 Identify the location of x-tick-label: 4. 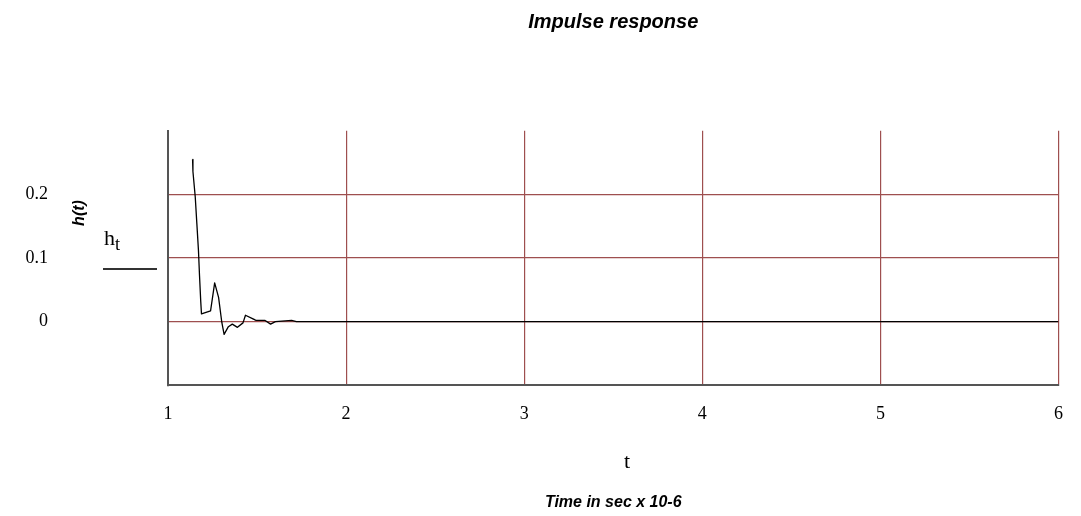
(702, 412).